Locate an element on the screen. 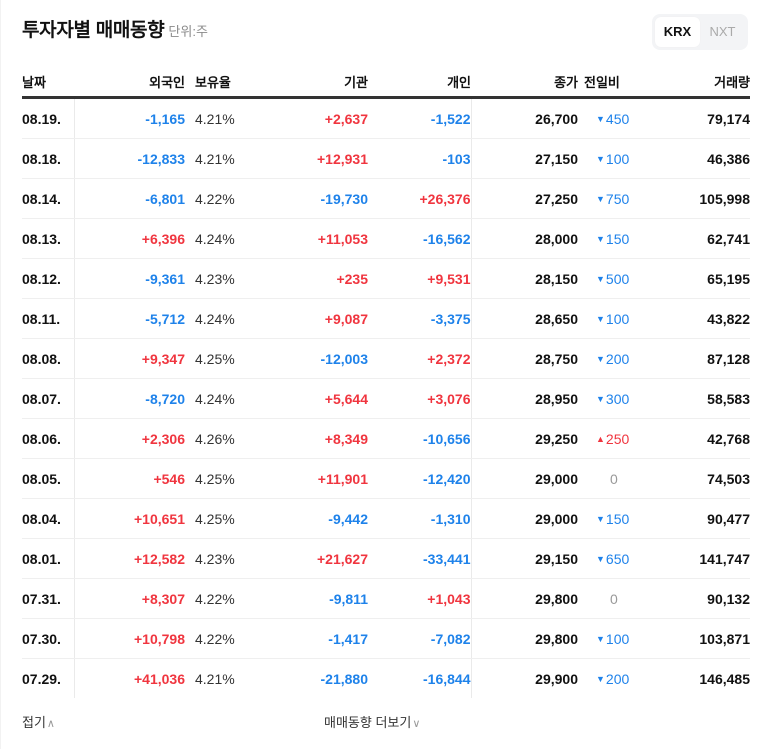 Image resolution: width=768 pixels, height=749 pixels. cell-foreign: +9,347 is located at coordinates (129, 358).